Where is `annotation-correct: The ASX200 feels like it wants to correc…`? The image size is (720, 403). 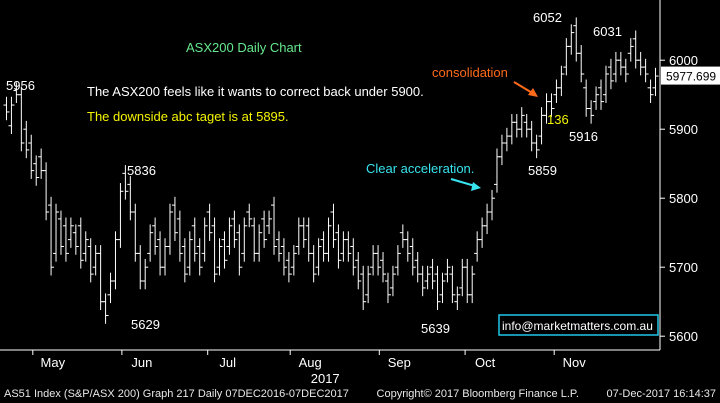 annotation-correct: The ASX200 feels like it wants to correc… is located at coordinates (255, 91).